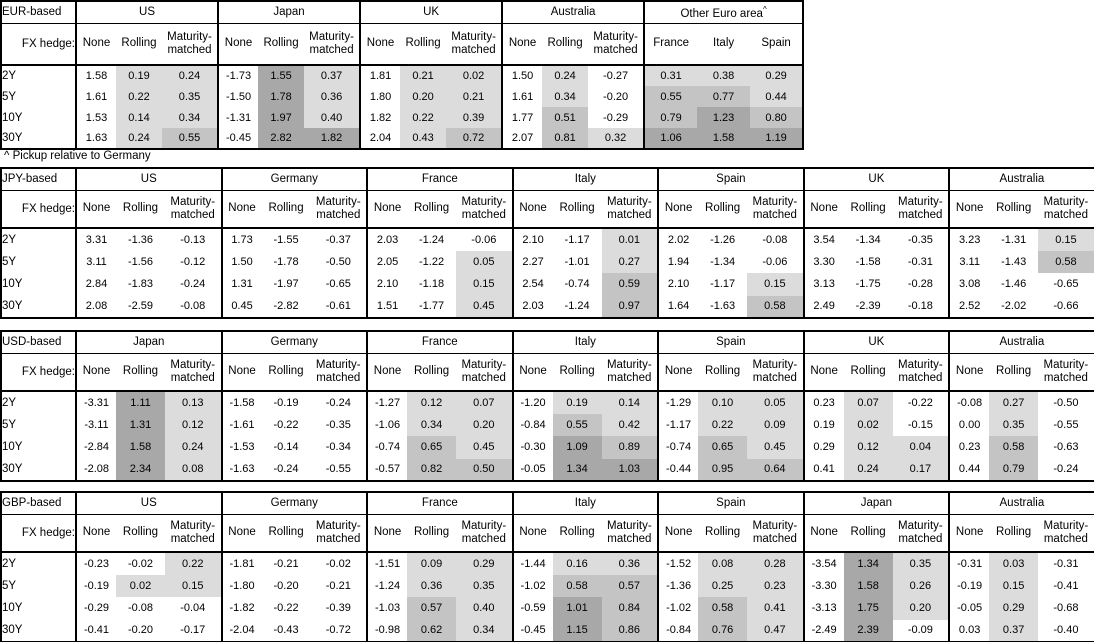 This screenshot has height=642, width=1094. Describe the element at coordinates (678, 563) in the screenshot. I see `value-cell: -1.52` at that location.